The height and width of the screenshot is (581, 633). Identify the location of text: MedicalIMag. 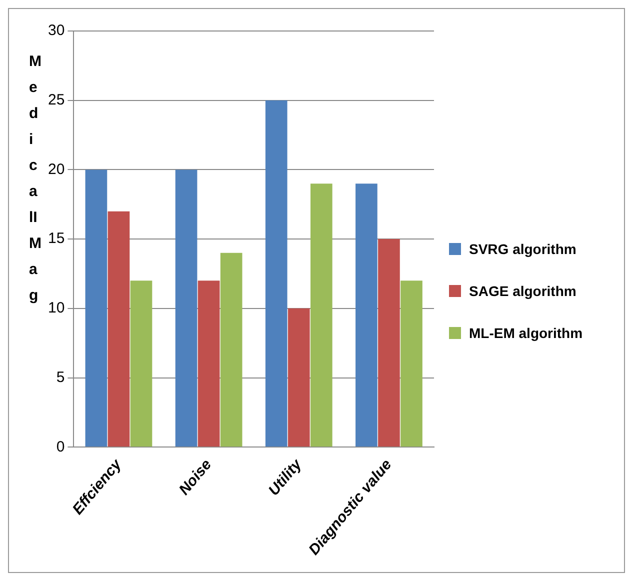
(35, 178).